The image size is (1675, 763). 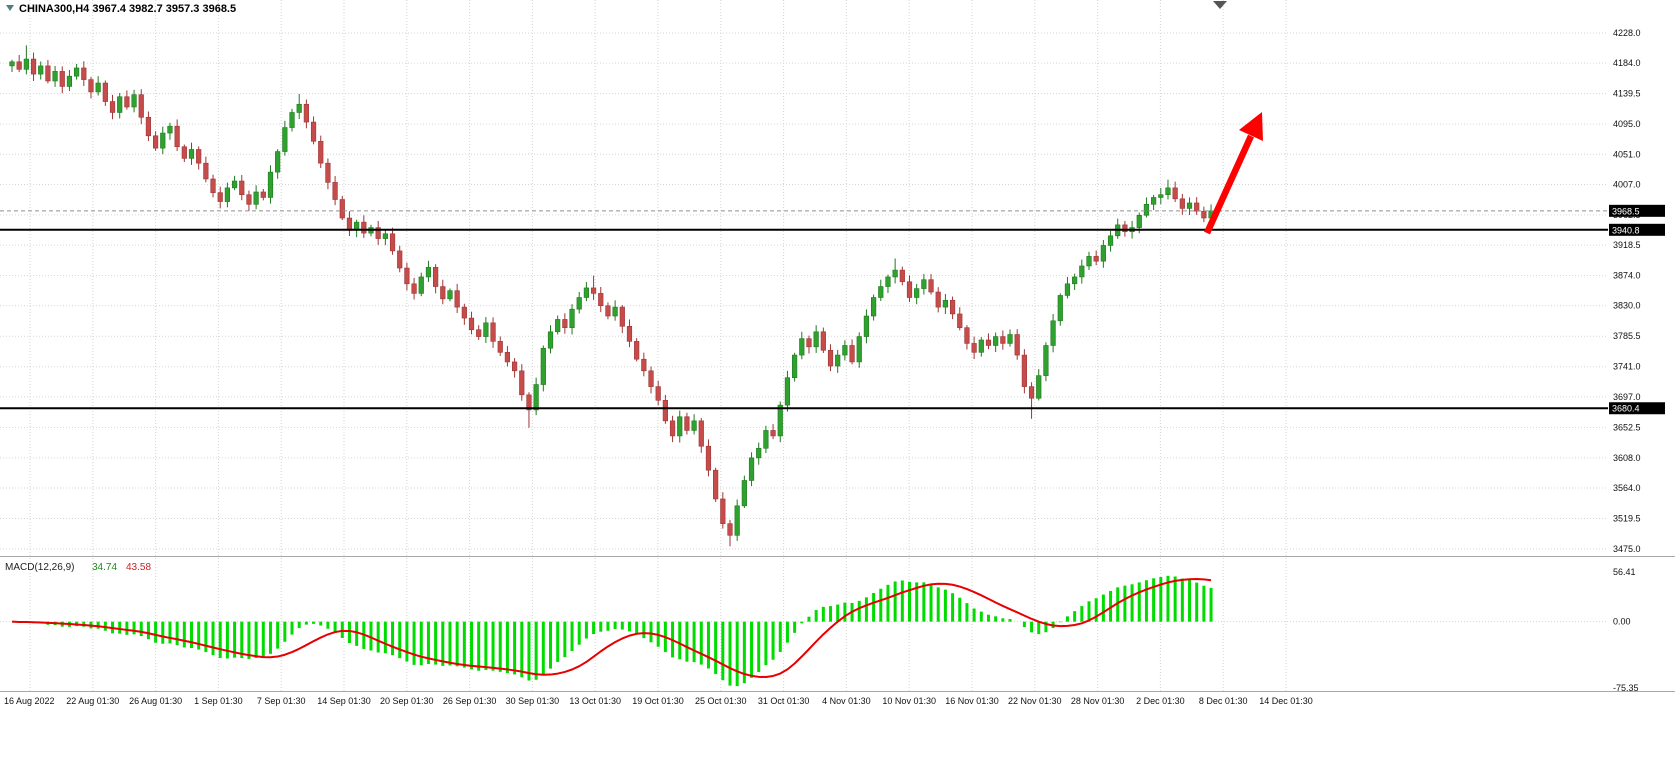 What do you see at coordinates (1624, 572) in the screenshot?
I see `macd-tick-label: 56.41` at bounding box center [1624, 572].